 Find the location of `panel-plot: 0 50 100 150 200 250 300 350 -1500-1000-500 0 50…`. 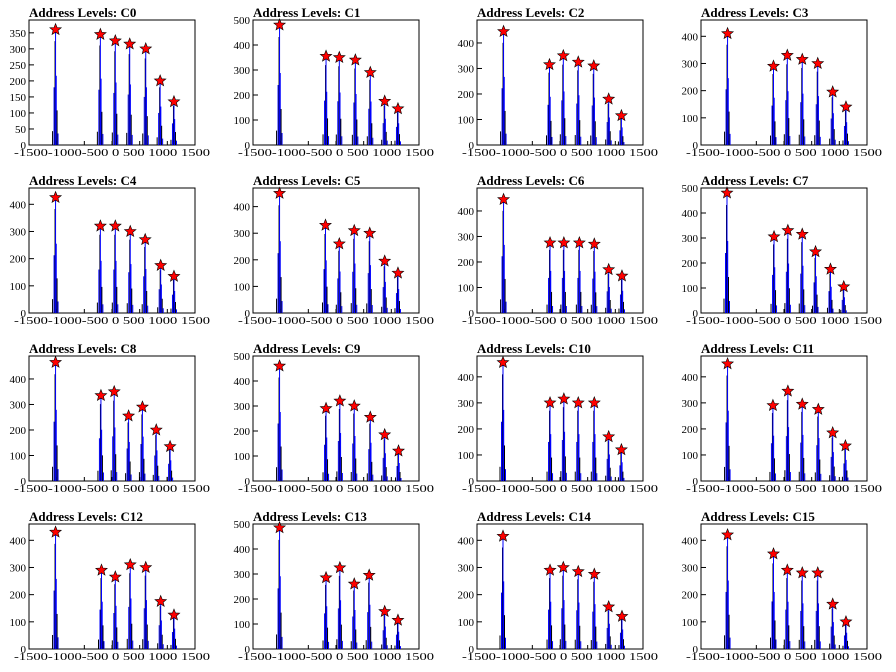

panel-plot: 0 50 100 150 200 250 300 350 -1500-1000-500 0 50… is located at coordinates (110, 89).